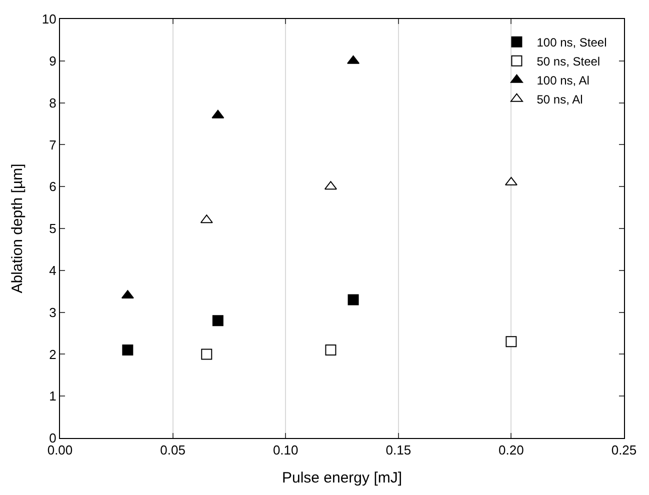 The height and width of the screenshot is (495, 649). Describe the element at coordinates (52, 228) in the screenshot. I see `y-tick-label: 5` at that location.